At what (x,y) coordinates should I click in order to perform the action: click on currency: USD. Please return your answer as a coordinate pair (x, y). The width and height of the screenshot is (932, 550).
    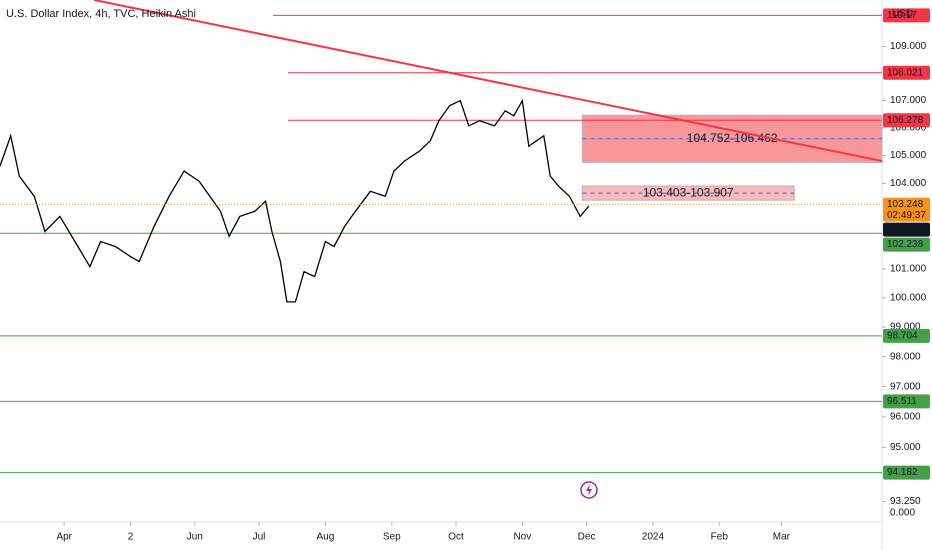
    Looking at the image, I should click on (902, 14).